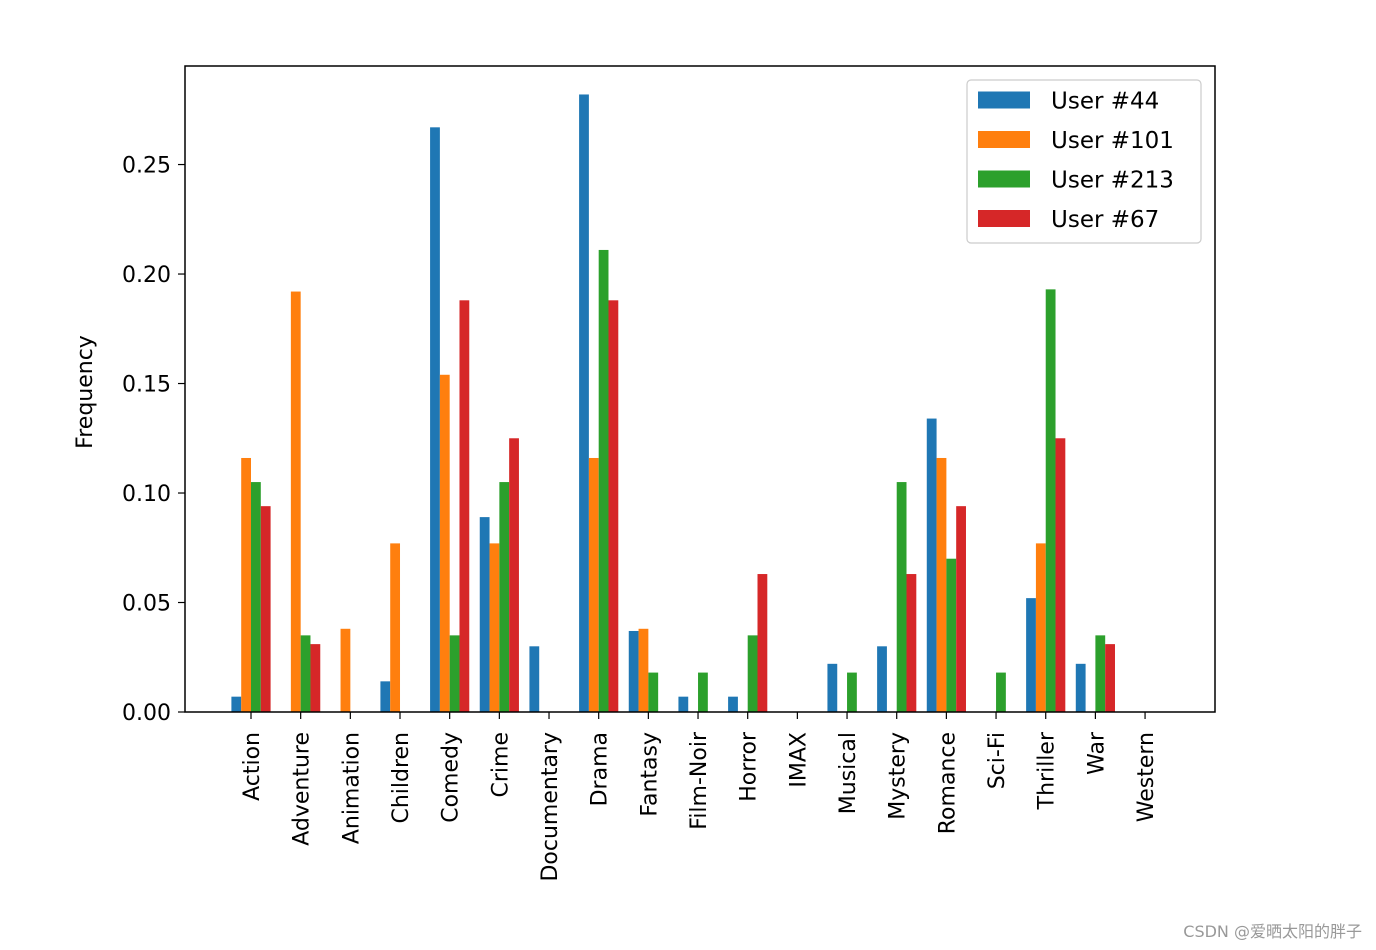  Describe the element at coordinates (1112, 141) in the screenshot. I see `legend-label-series-2: User #101` at that location.